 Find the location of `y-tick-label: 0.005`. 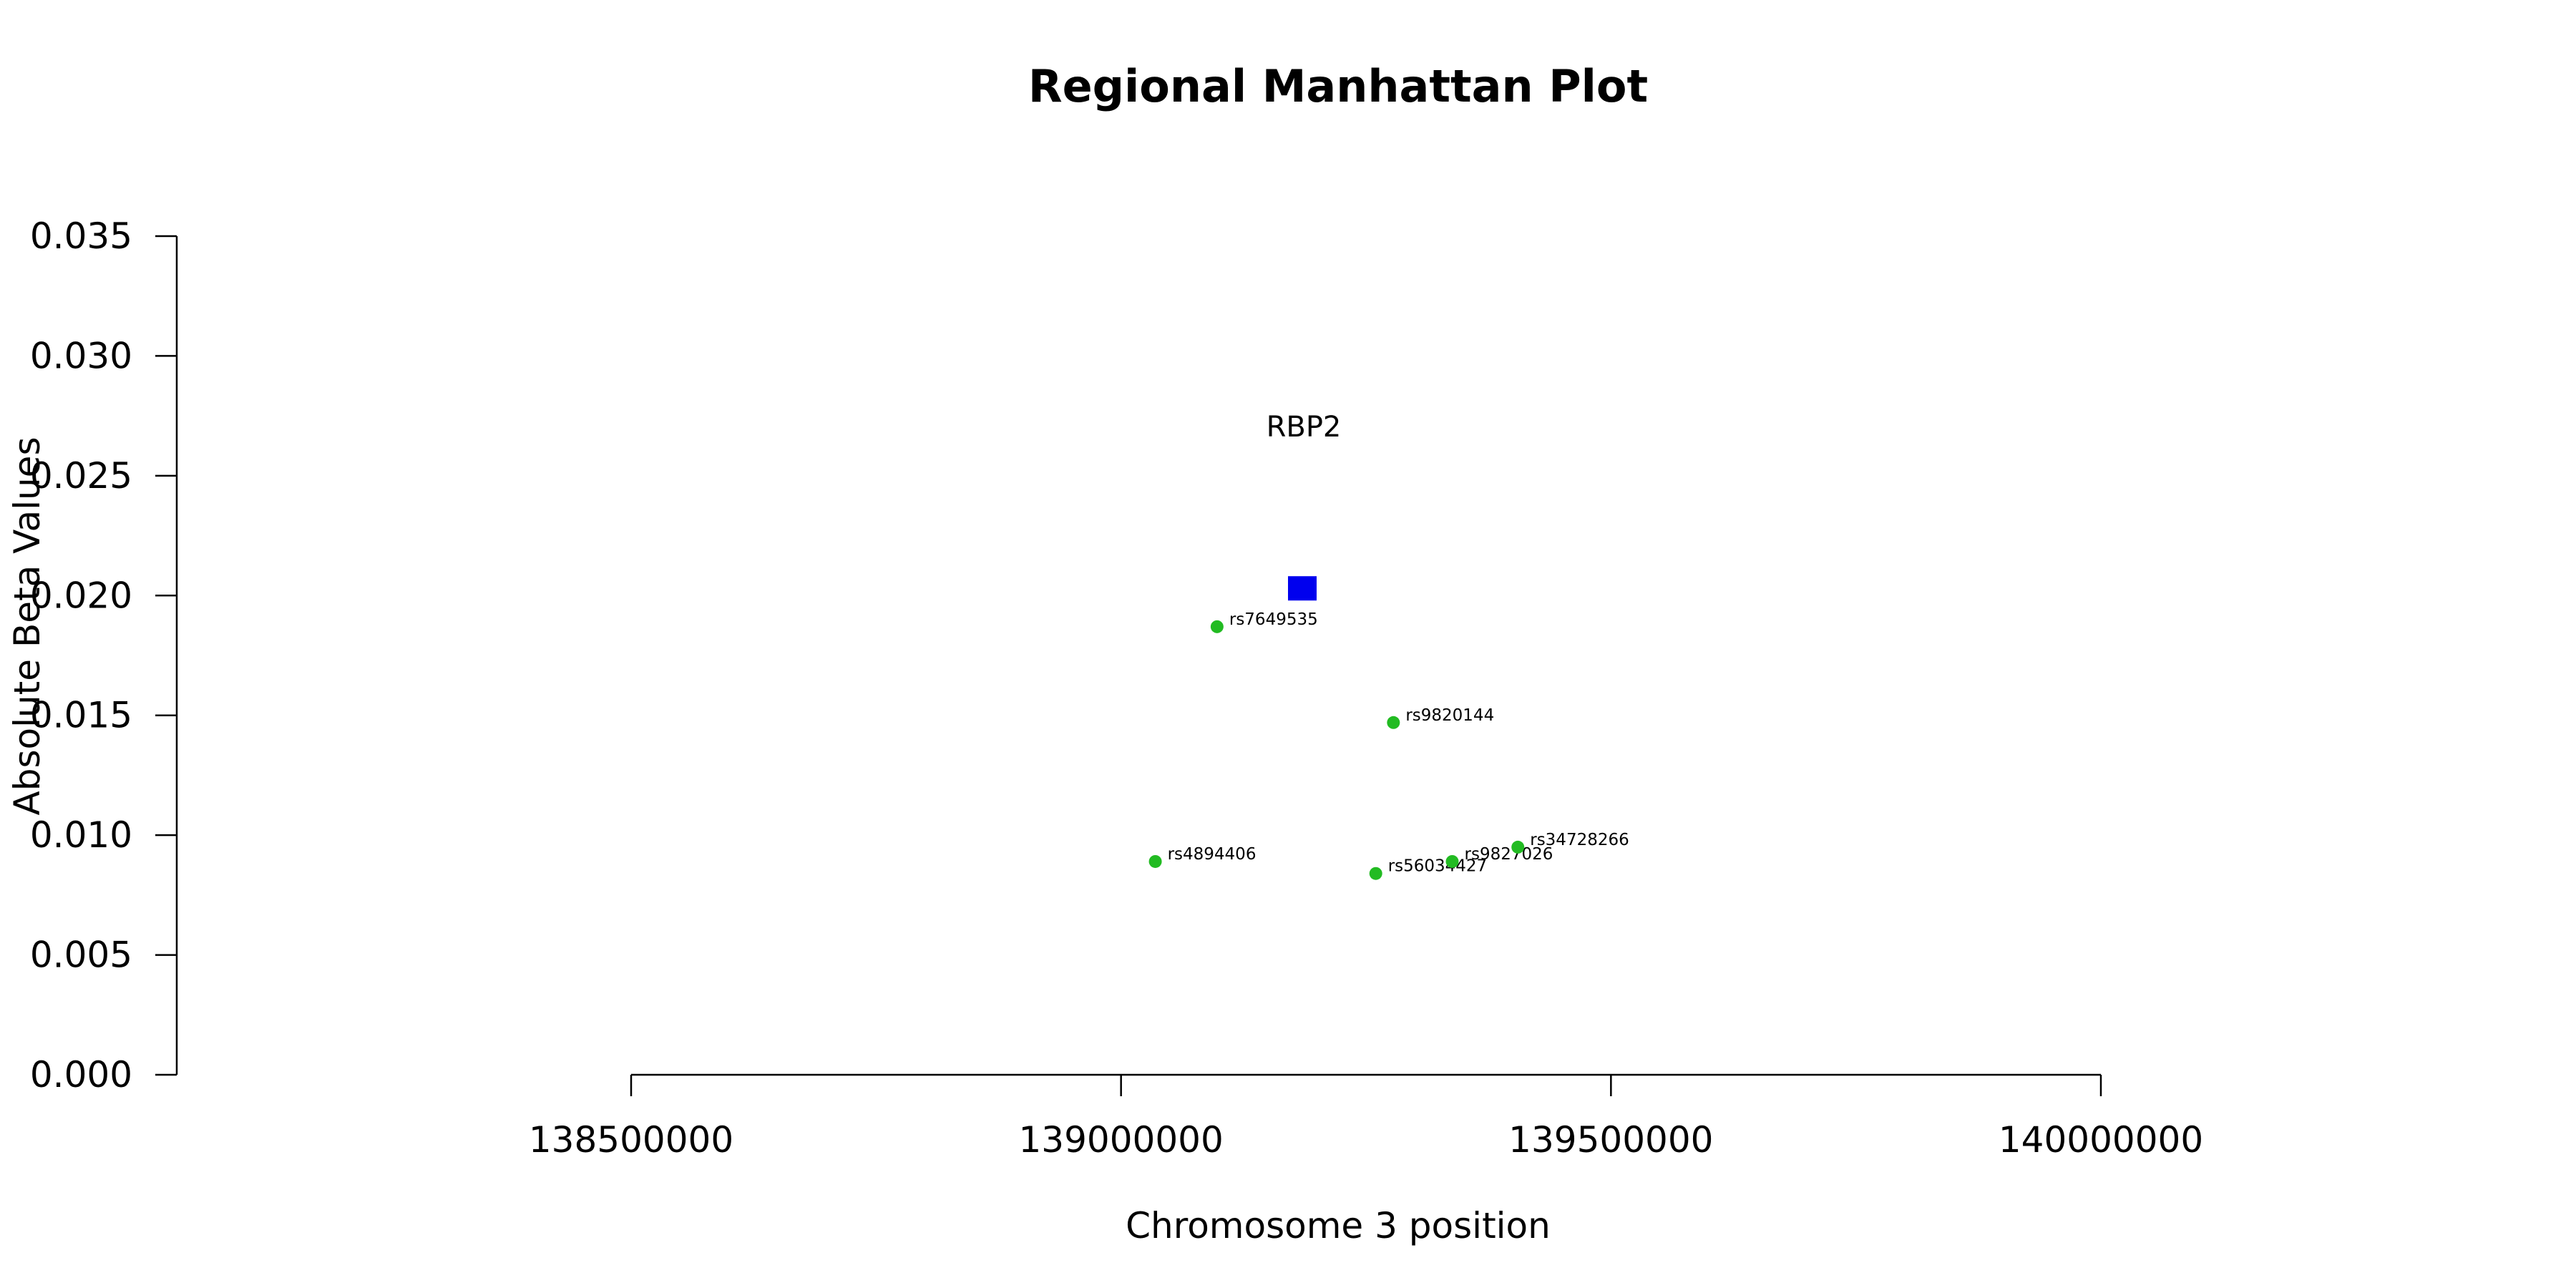

y-tick-label: 0.005 is located at coordinates (81, 955).